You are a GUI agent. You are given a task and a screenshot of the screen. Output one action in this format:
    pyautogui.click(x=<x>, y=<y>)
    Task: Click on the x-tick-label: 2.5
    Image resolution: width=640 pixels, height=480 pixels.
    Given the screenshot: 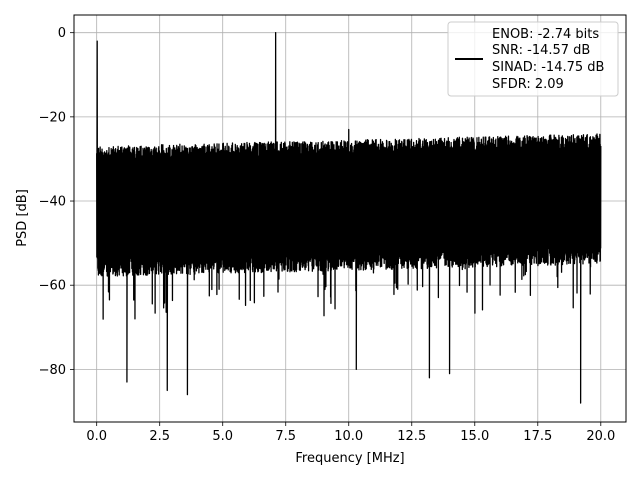 What is the action you would take?
    pyautogui.click(x=159, y=436)
    